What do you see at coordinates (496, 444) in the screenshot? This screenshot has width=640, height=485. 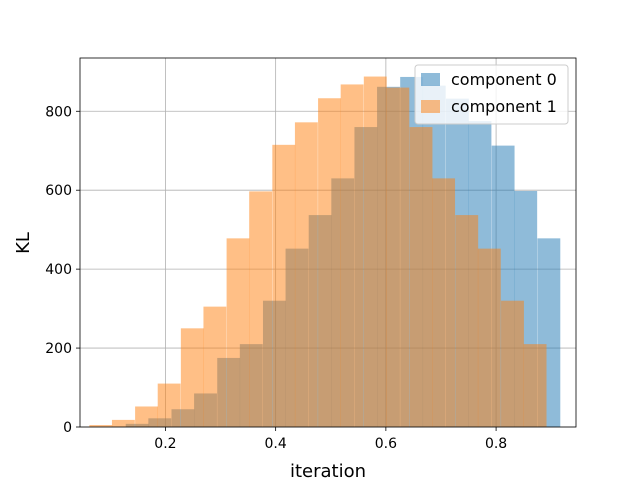 I see `x-tick-label: 0.8` at bounding box center [496, 444].